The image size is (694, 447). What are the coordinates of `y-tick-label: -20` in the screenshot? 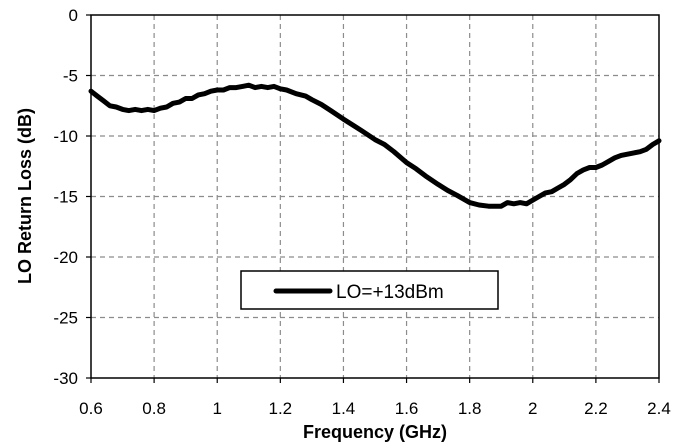 It's located at (65, 257).